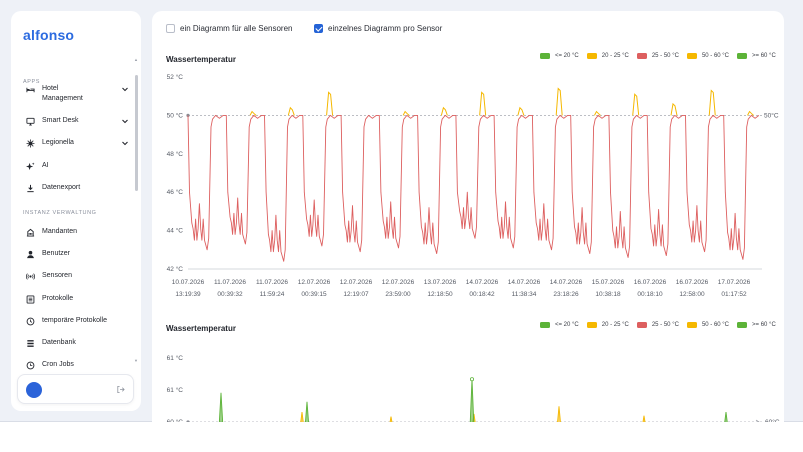 Image resolution: width=803 pixels, height=452 pixels. I want to click on building-icon, so click(30, 232).